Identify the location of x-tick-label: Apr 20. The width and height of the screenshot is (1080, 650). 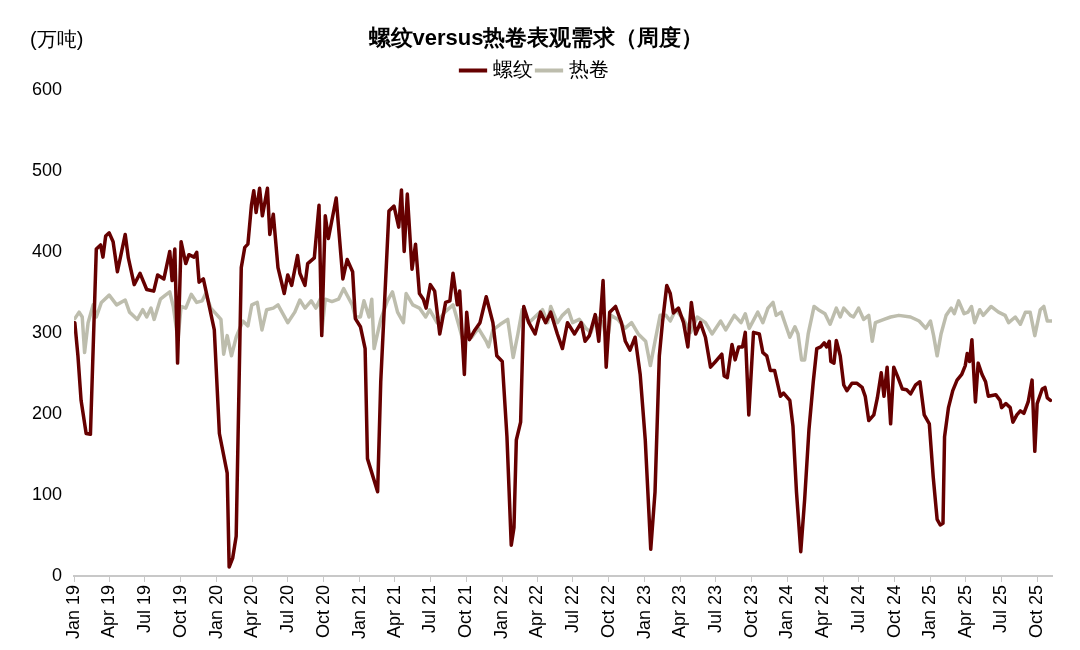
(251, 611).